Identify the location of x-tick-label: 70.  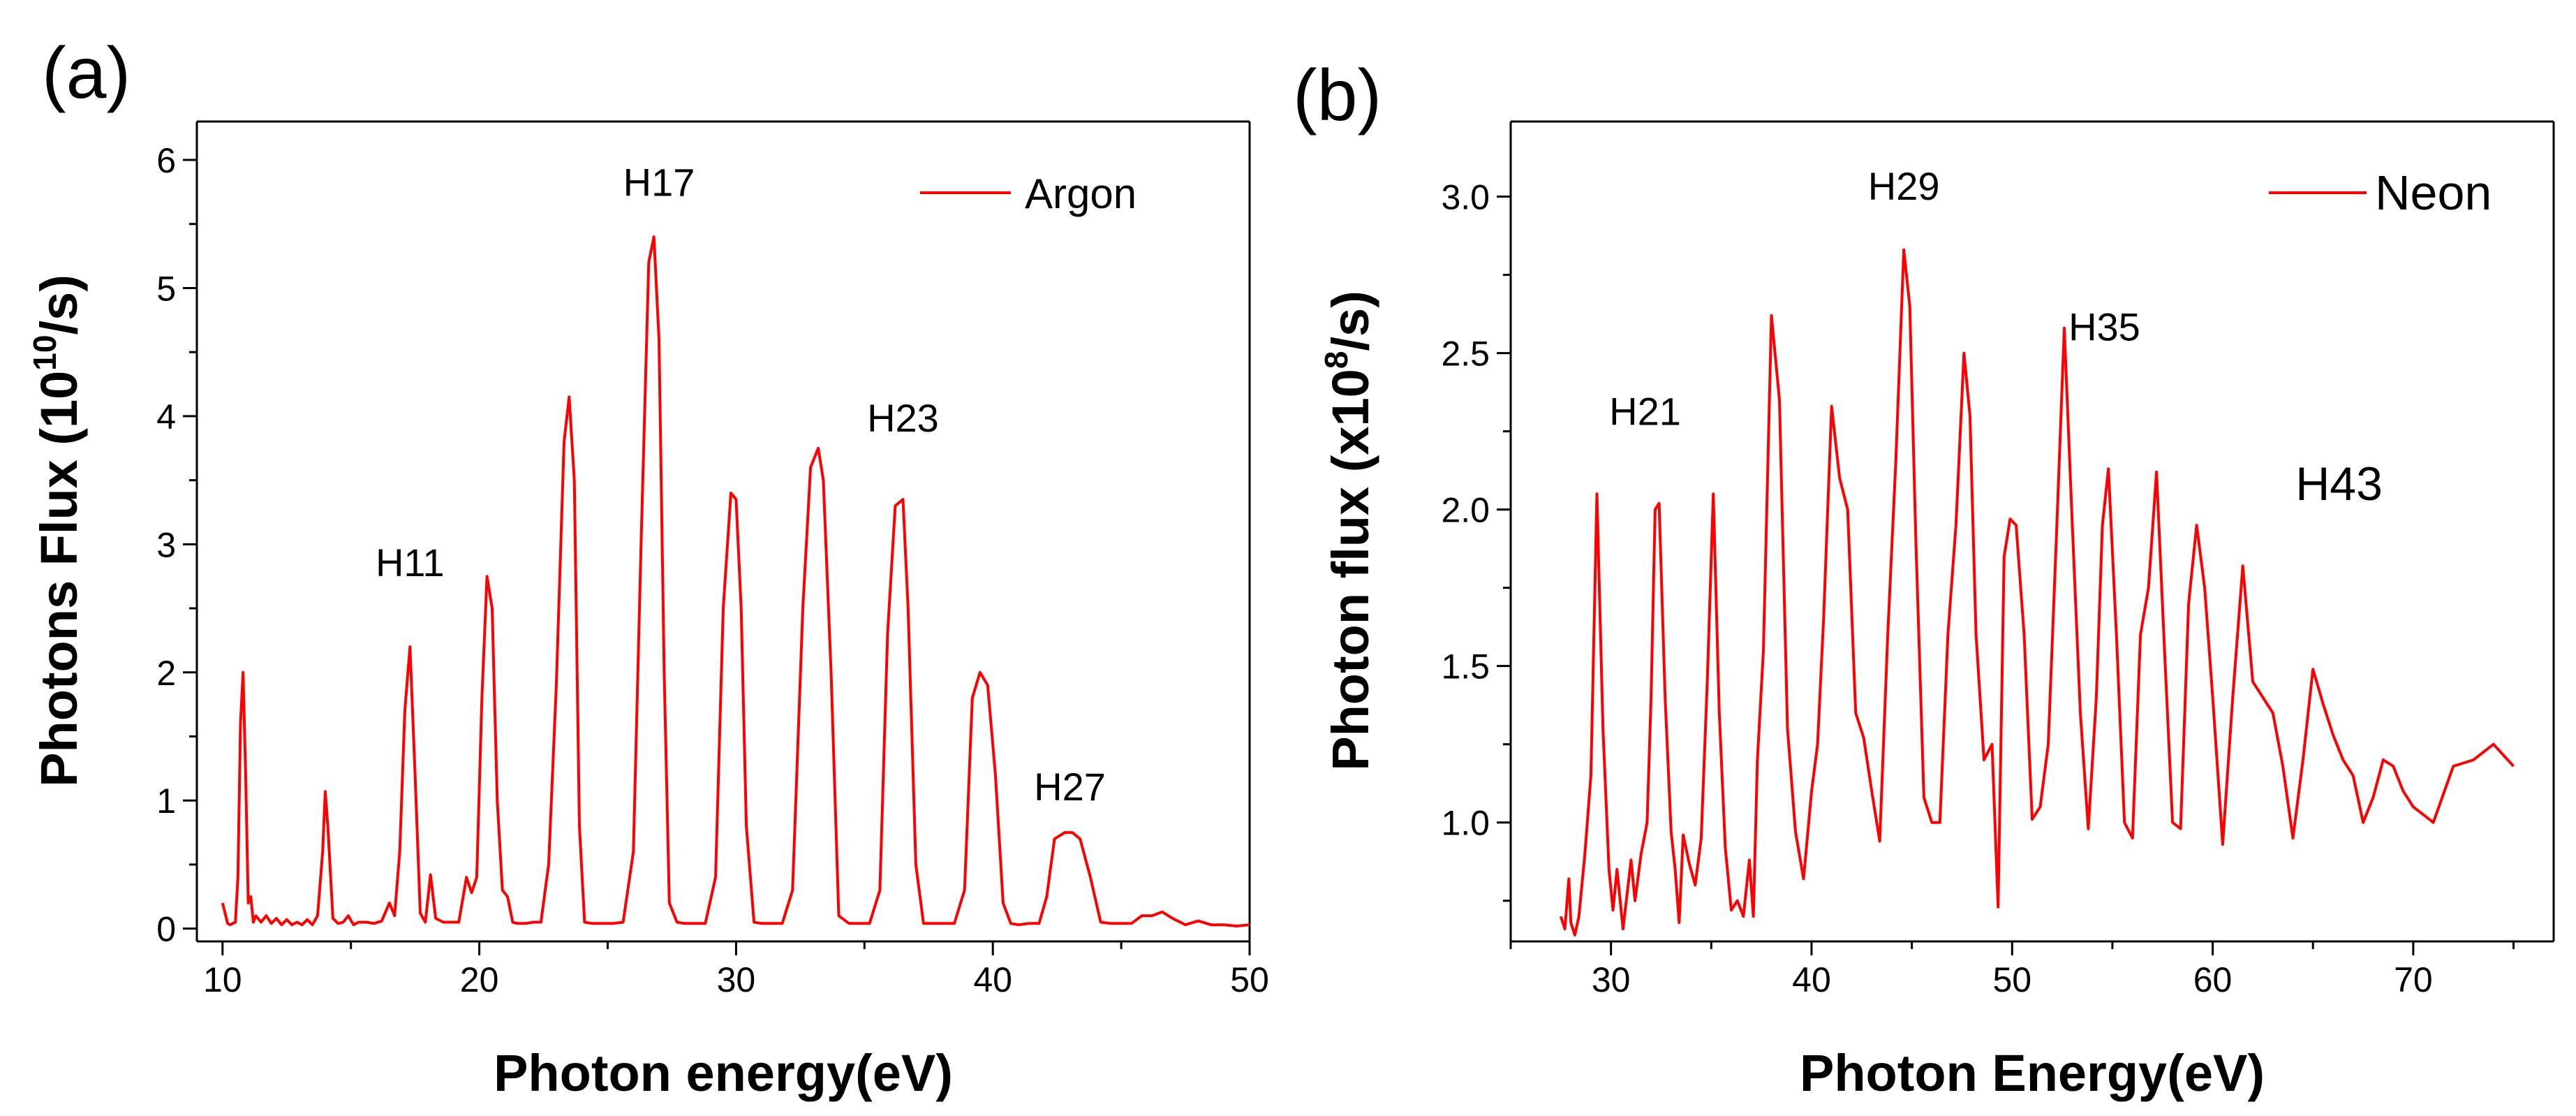
(2413, 979).